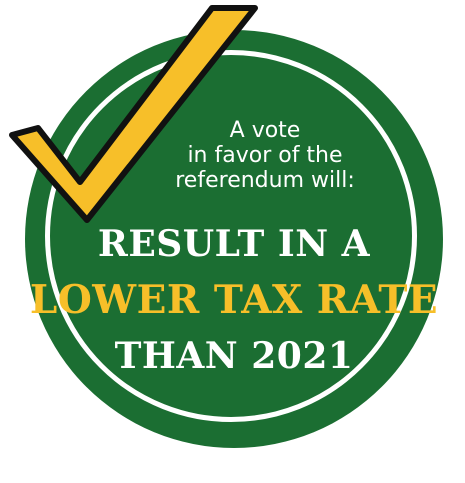 This screenshot has width=465, height=483. I want to click on headline-line-3: THAN 2021, so click(234, 356).